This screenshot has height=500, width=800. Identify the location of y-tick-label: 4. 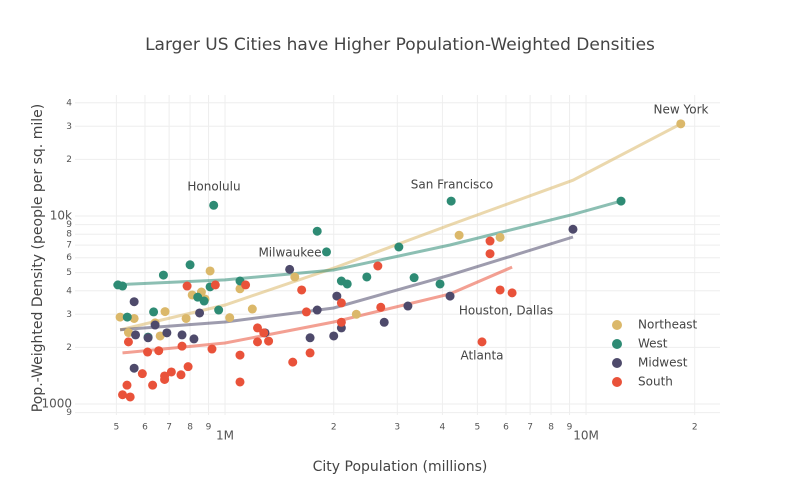
(69, 291).